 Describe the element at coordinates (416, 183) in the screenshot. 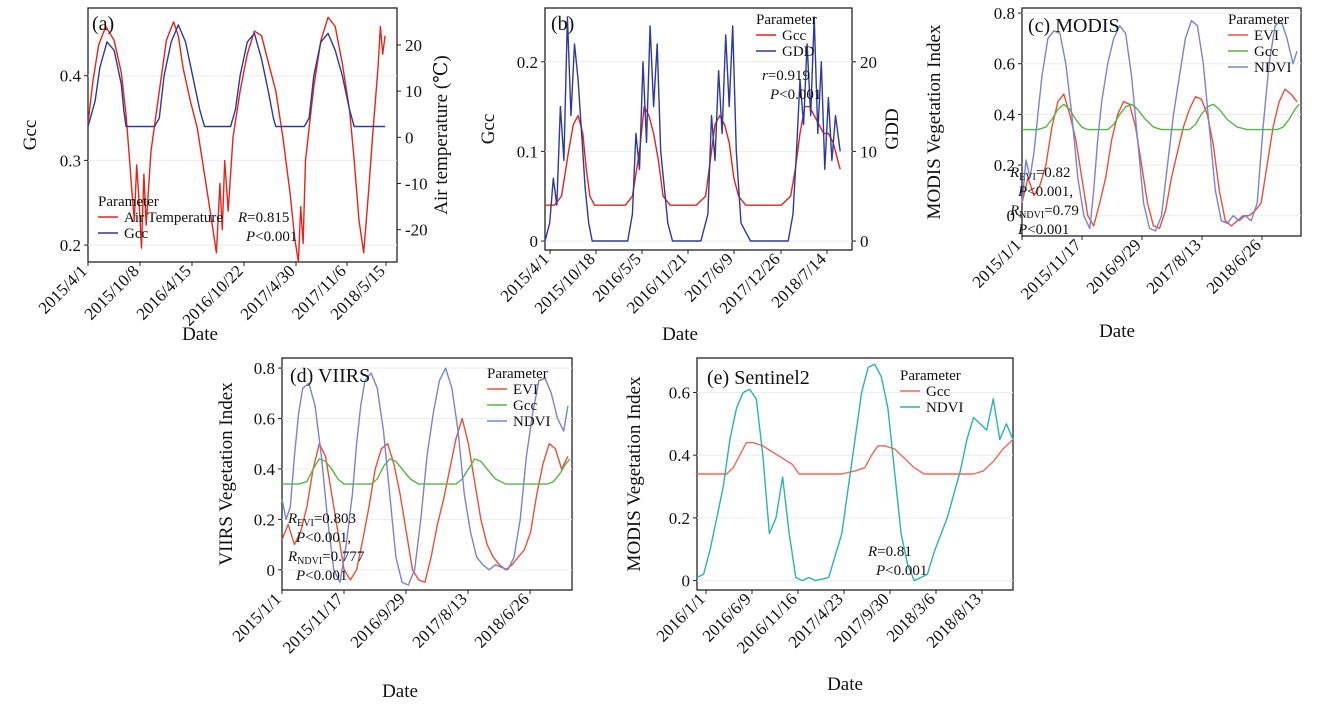

I see `y2-tick-label: -10` at that location.